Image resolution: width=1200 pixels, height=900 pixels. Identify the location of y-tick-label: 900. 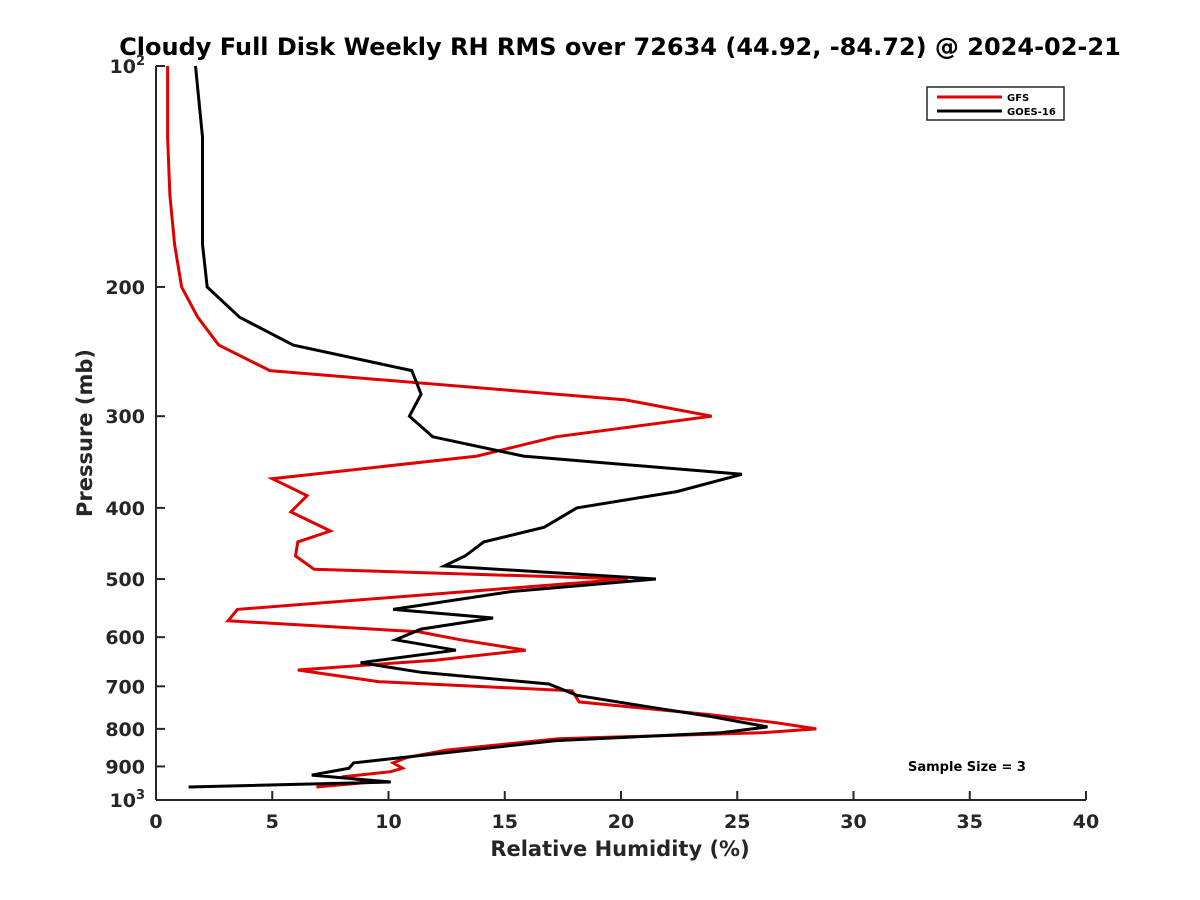
(125, 767).